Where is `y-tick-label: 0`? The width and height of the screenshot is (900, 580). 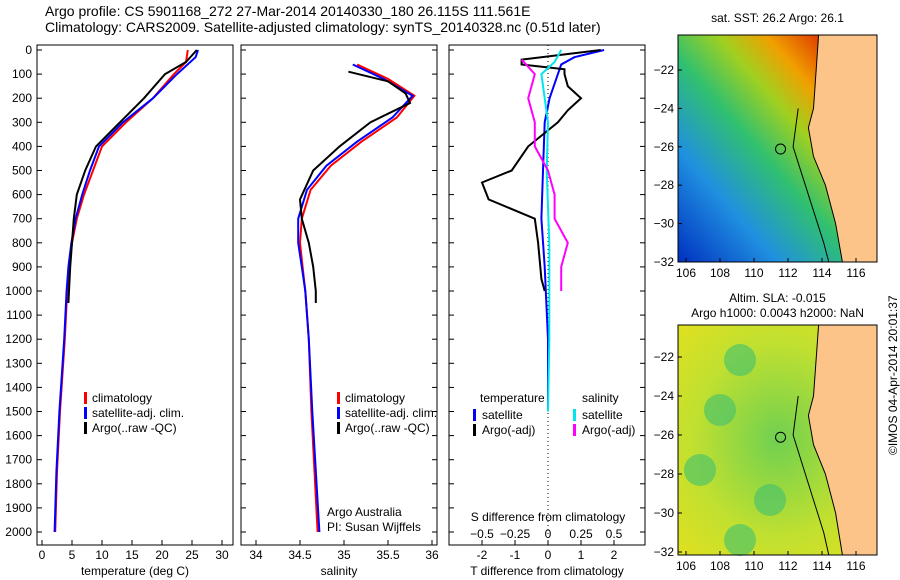 y-tick-label: 0 is located at coordinates (28, 50).